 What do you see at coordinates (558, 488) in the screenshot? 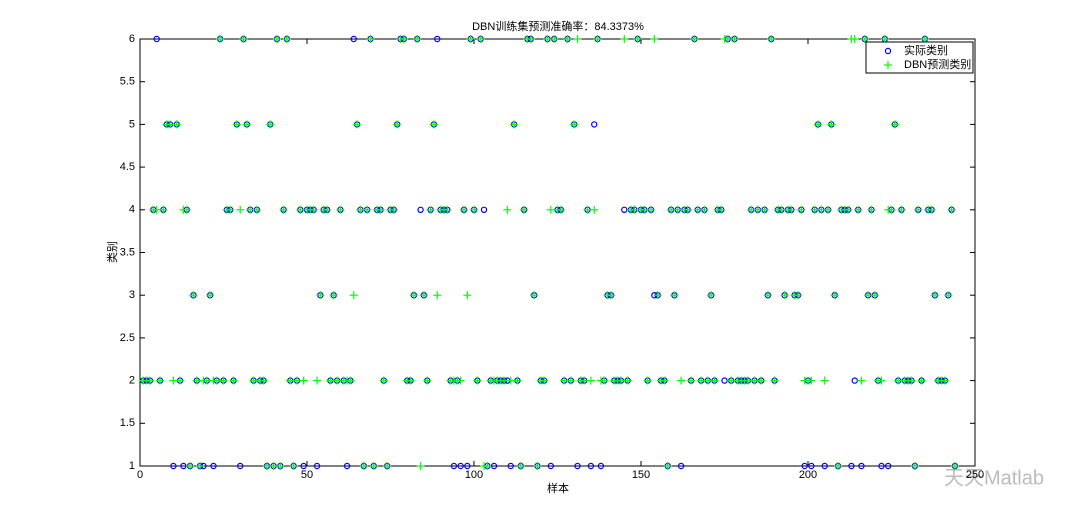
I see `x-axis-label: 样本` at bounding box center [558, 488].